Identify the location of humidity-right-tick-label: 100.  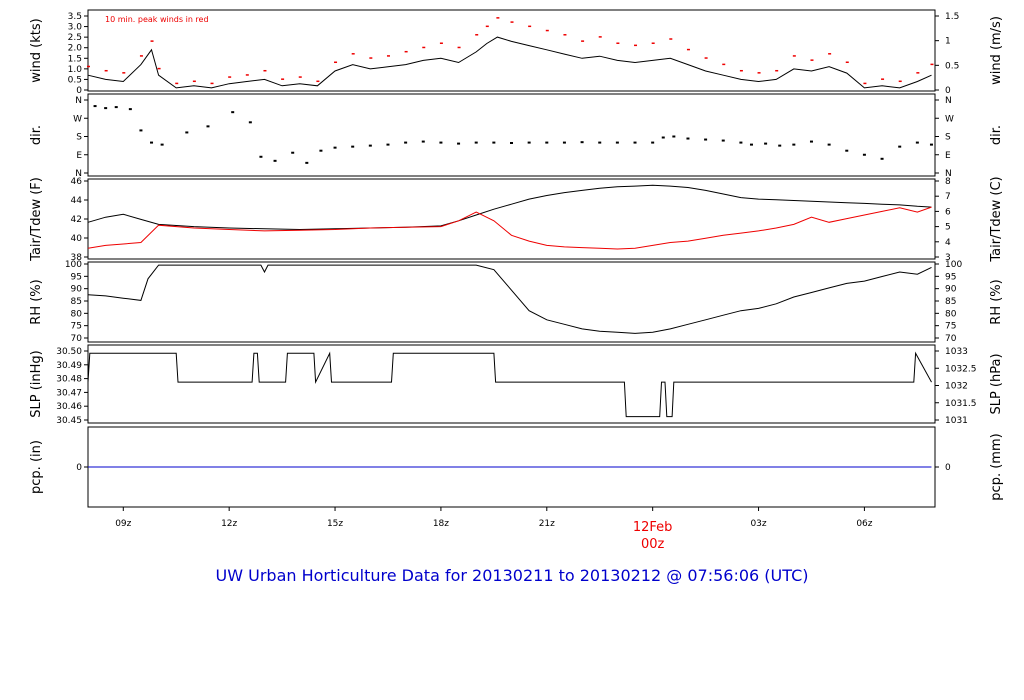
(953, 265).